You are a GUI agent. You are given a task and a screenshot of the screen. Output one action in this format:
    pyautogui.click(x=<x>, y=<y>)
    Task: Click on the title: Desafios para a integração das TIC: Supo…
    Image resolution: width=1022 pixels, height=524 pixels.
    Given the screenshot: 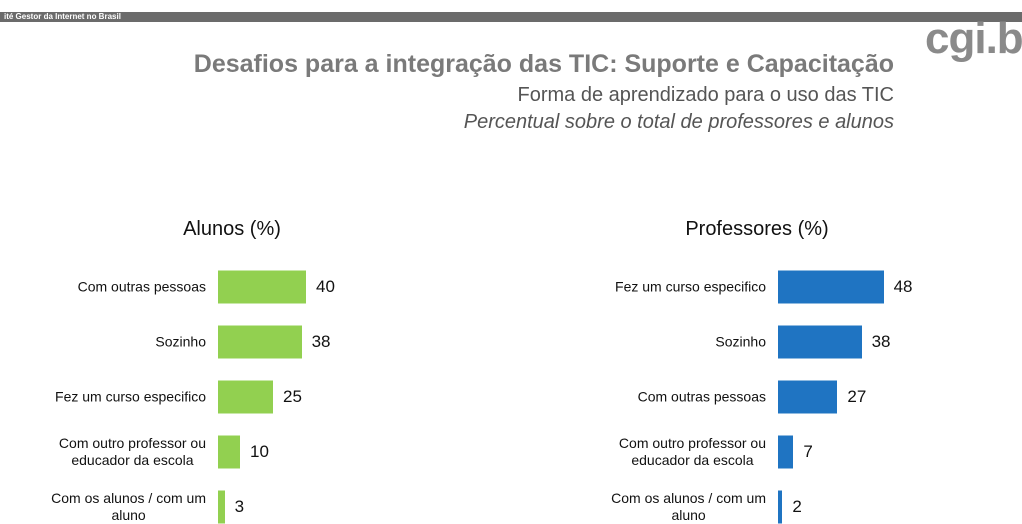 What is the action you would take?
    pyautogui.click(x=543, y=64)
    